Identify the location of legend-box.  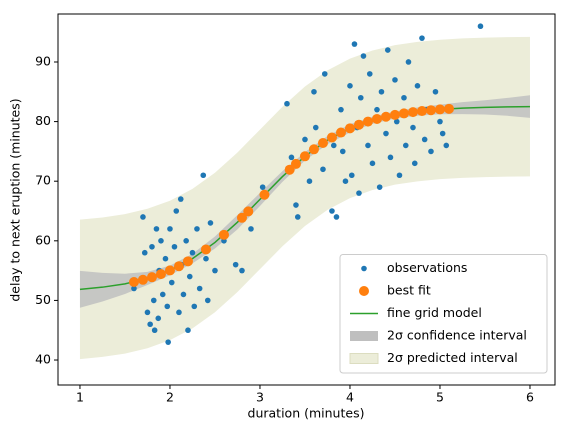
(443, 314).